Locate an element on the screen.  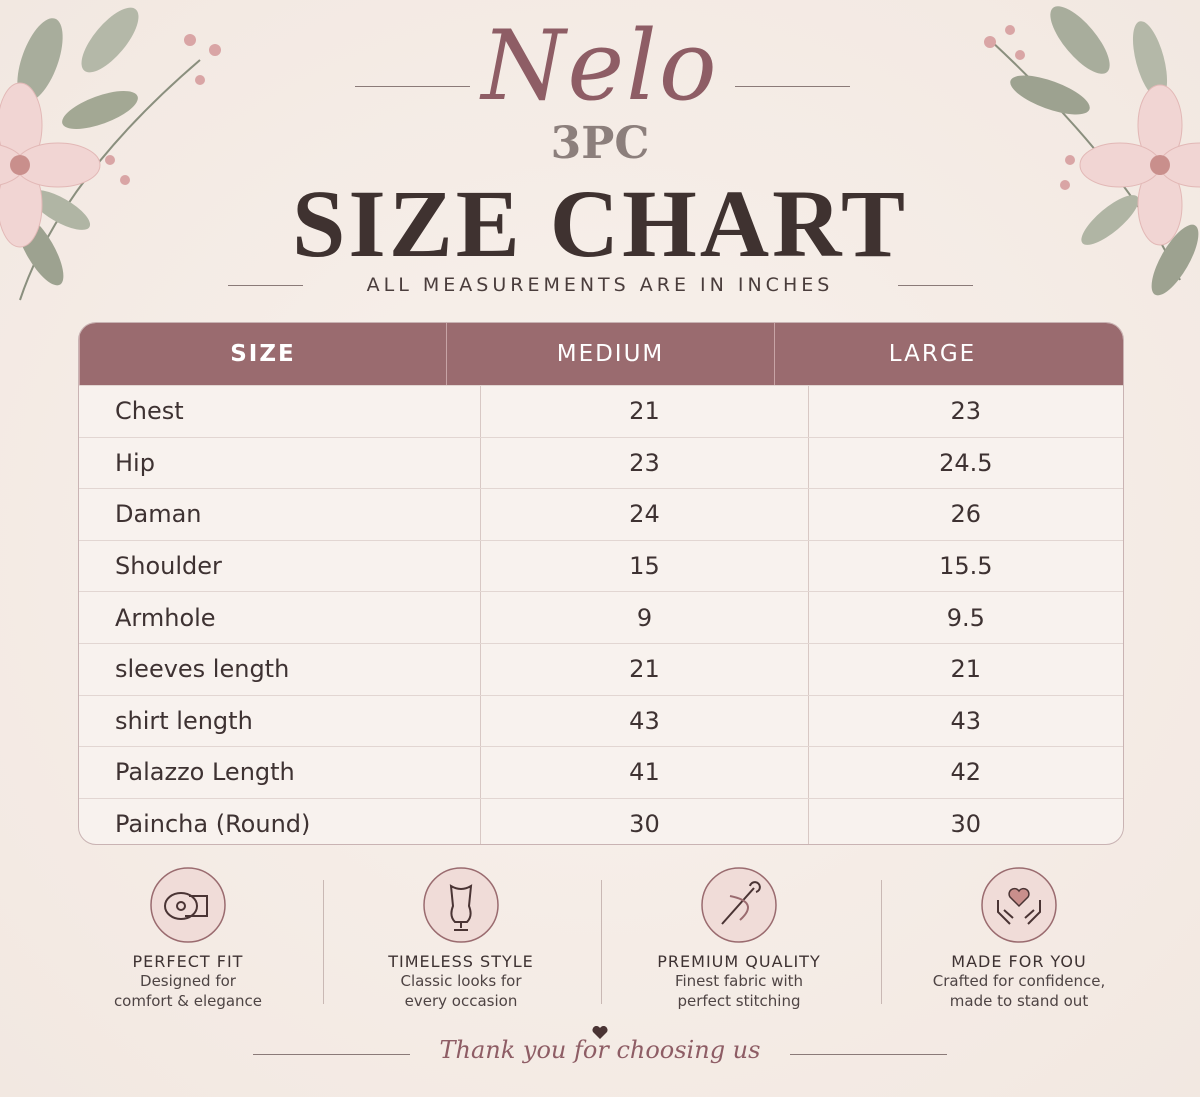
row-label: Armhole is located at coordinates (165, 617).